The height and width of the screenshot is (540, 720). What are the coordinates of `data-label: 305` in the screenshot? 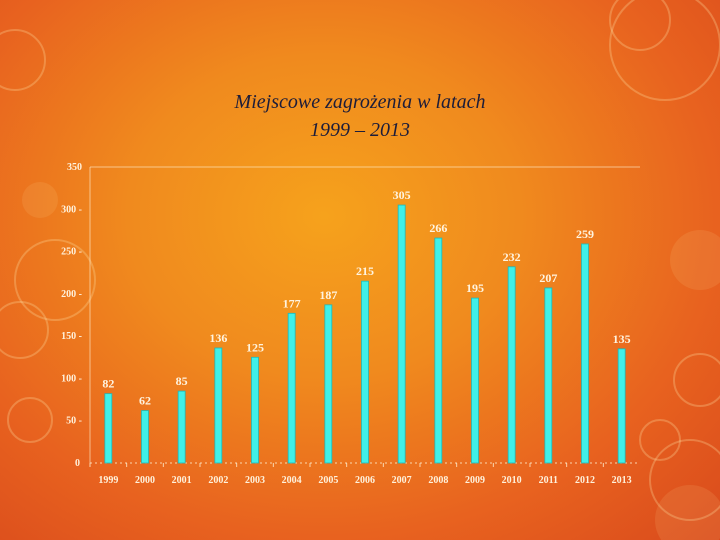 It's located at (402, 195).